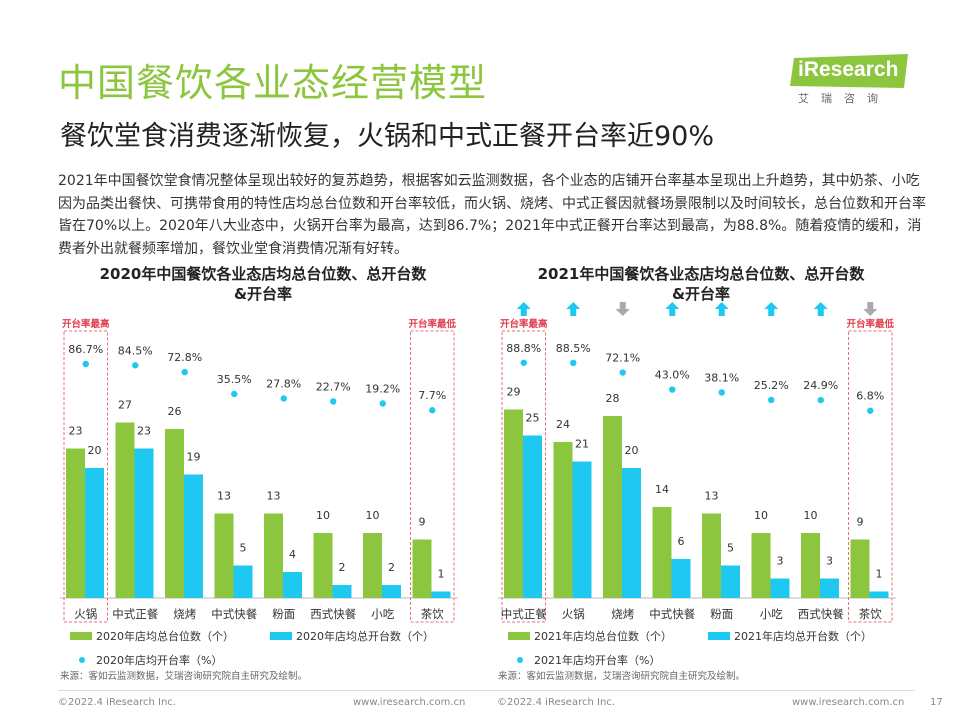 This screenshot has height=720, width=960. I want to click on highlight-high-box, so click(523, 476).